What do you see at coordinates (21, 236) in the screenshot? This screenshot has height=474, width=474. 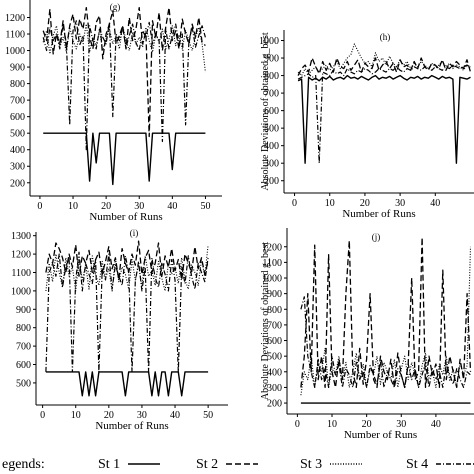 I see `y-tick-label: 1300` at bounding box center [21, 236].